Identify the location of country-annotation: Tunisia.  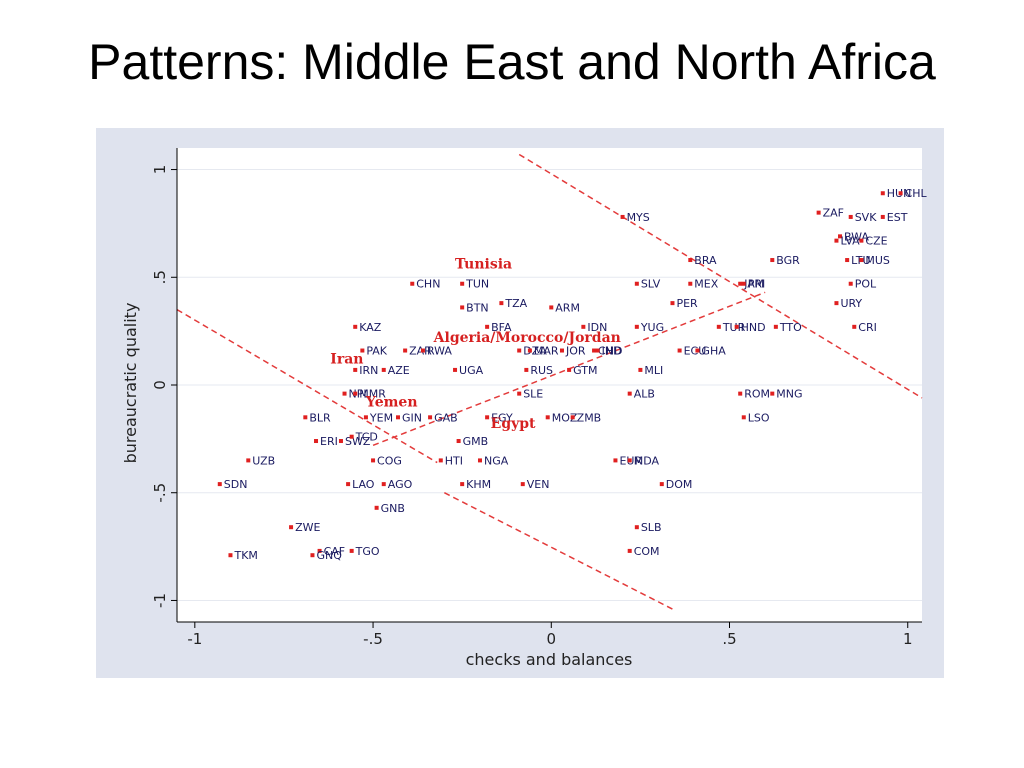
(483, 265).